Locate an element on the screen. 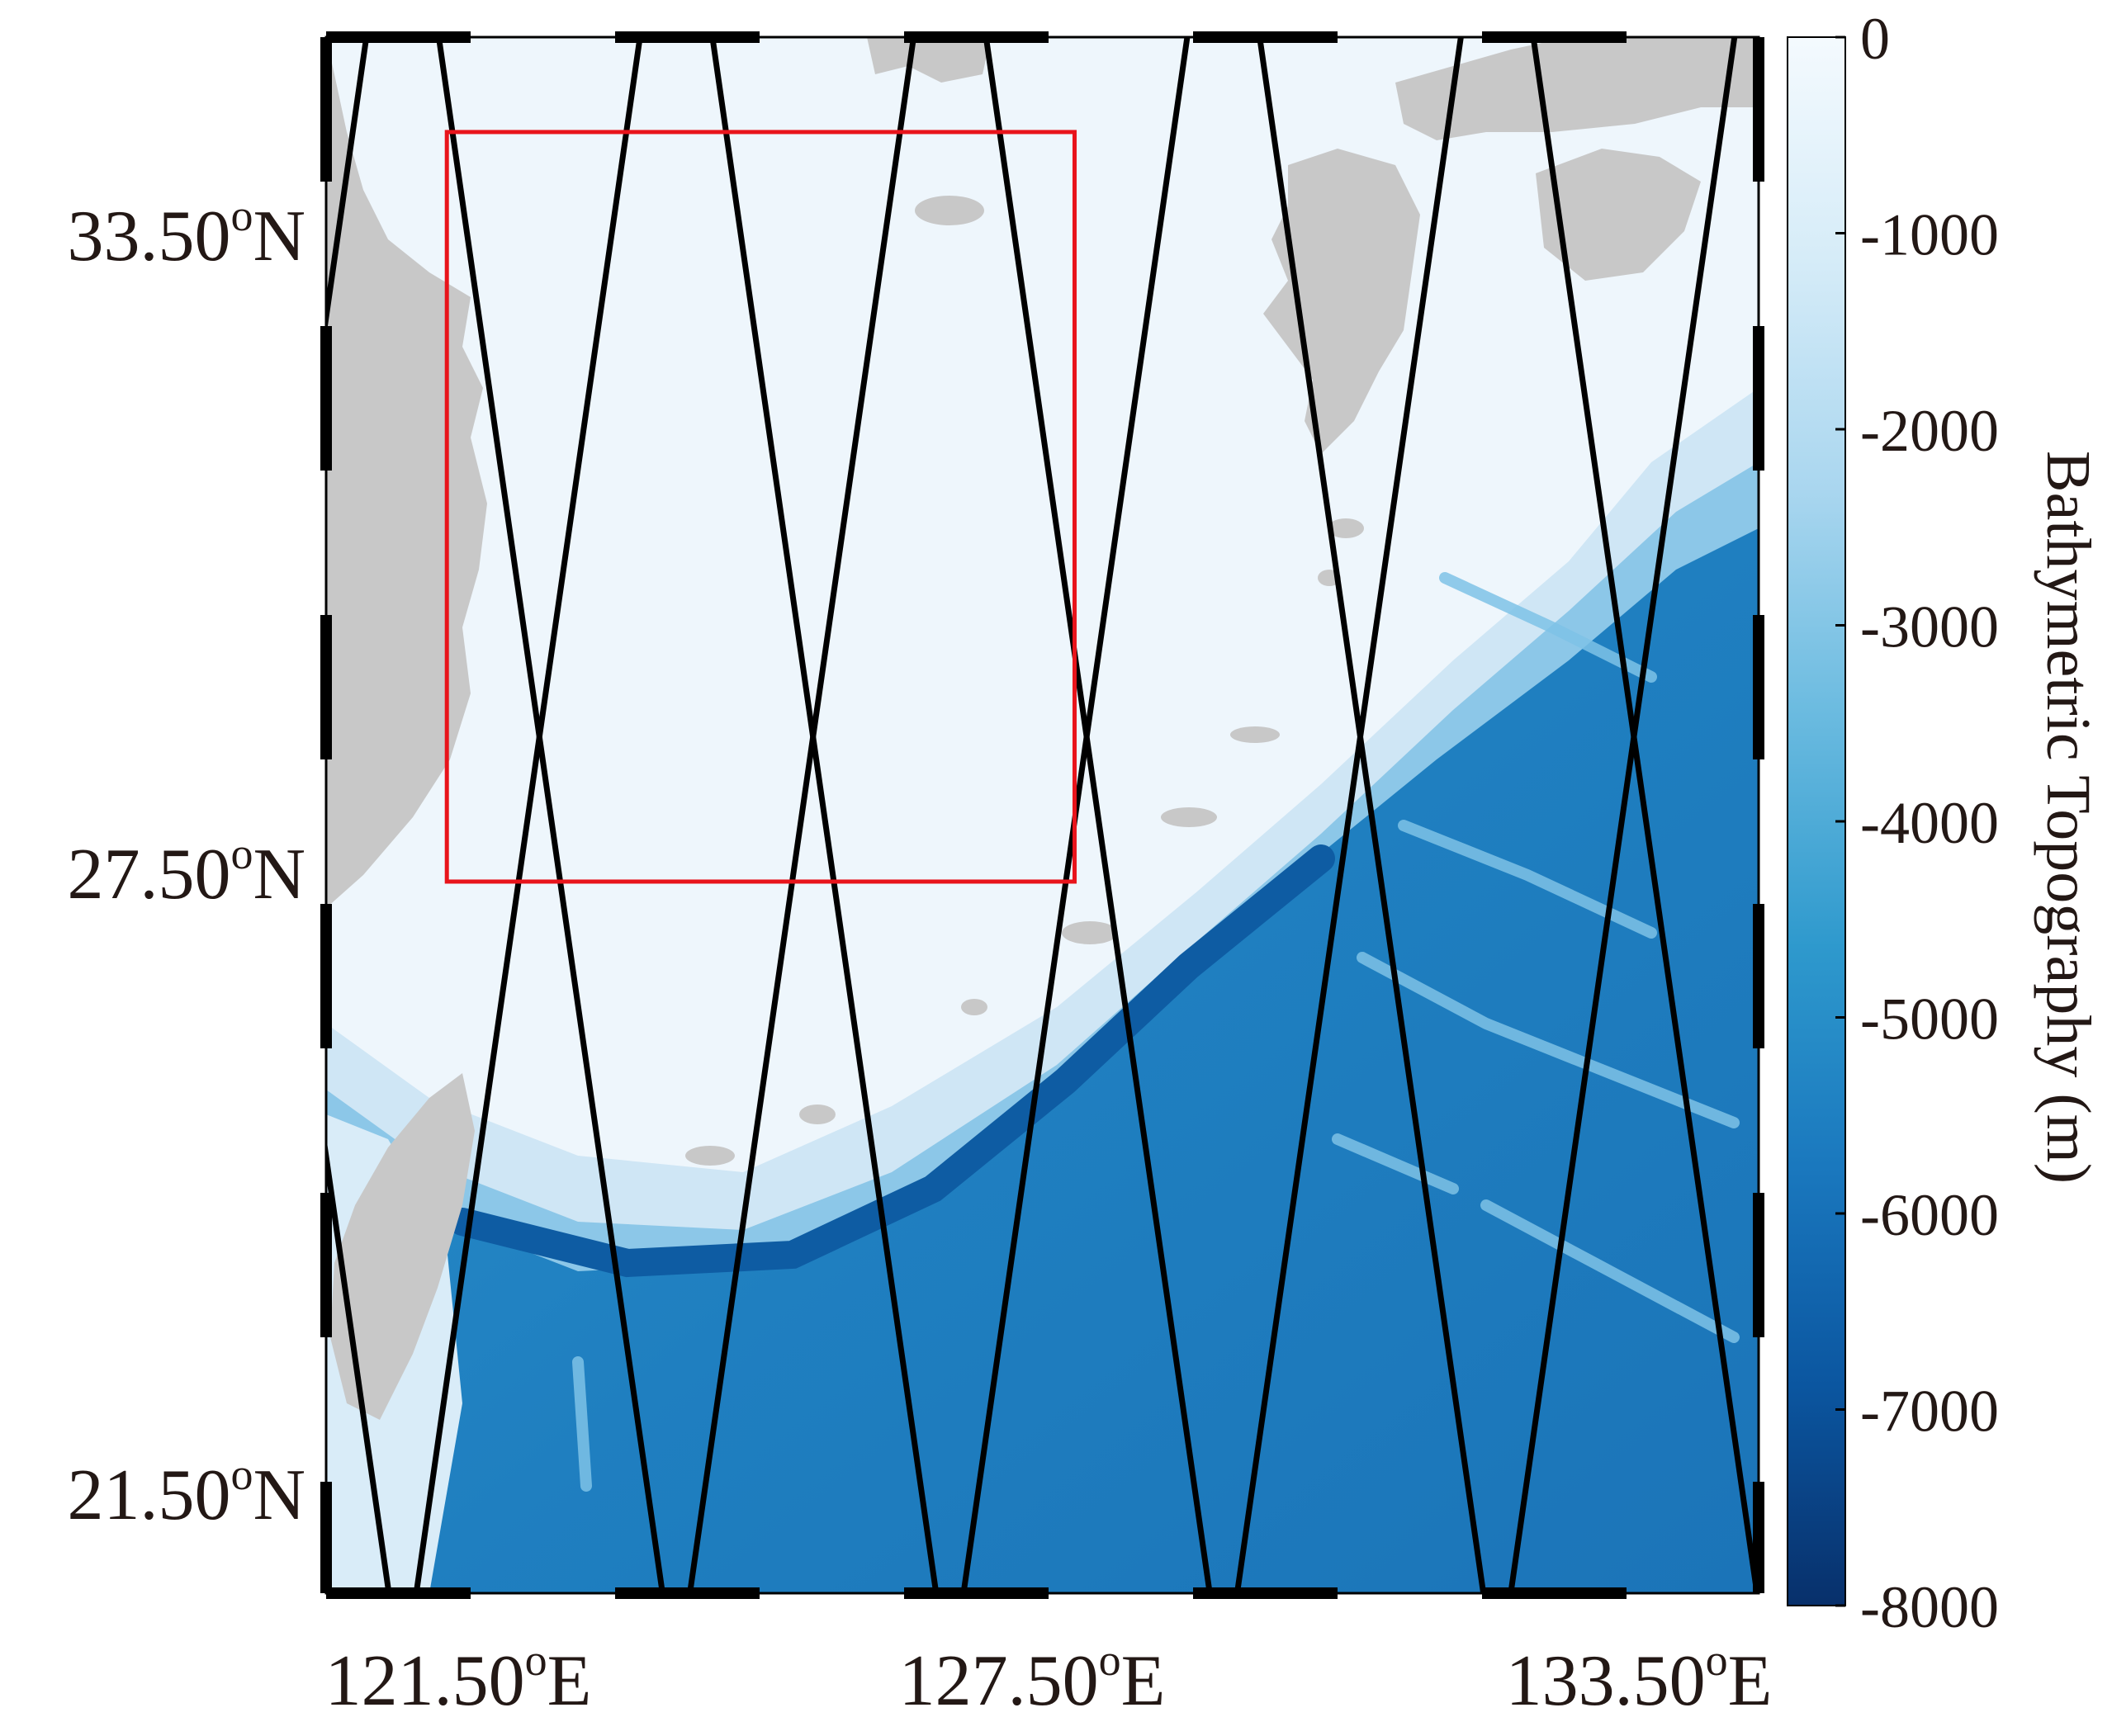 The image size is (2112, 1736). ryukyu-trench is located at coordinates (892, 1061).